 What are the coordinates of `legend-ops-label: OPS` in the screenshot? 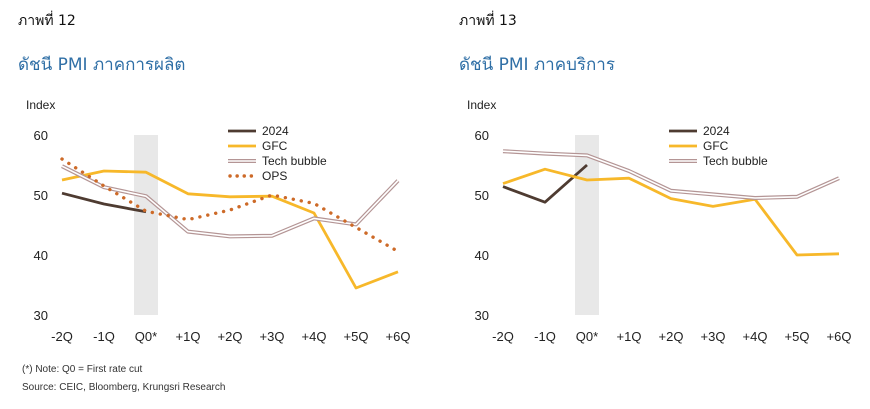 It's located at (274, 176).